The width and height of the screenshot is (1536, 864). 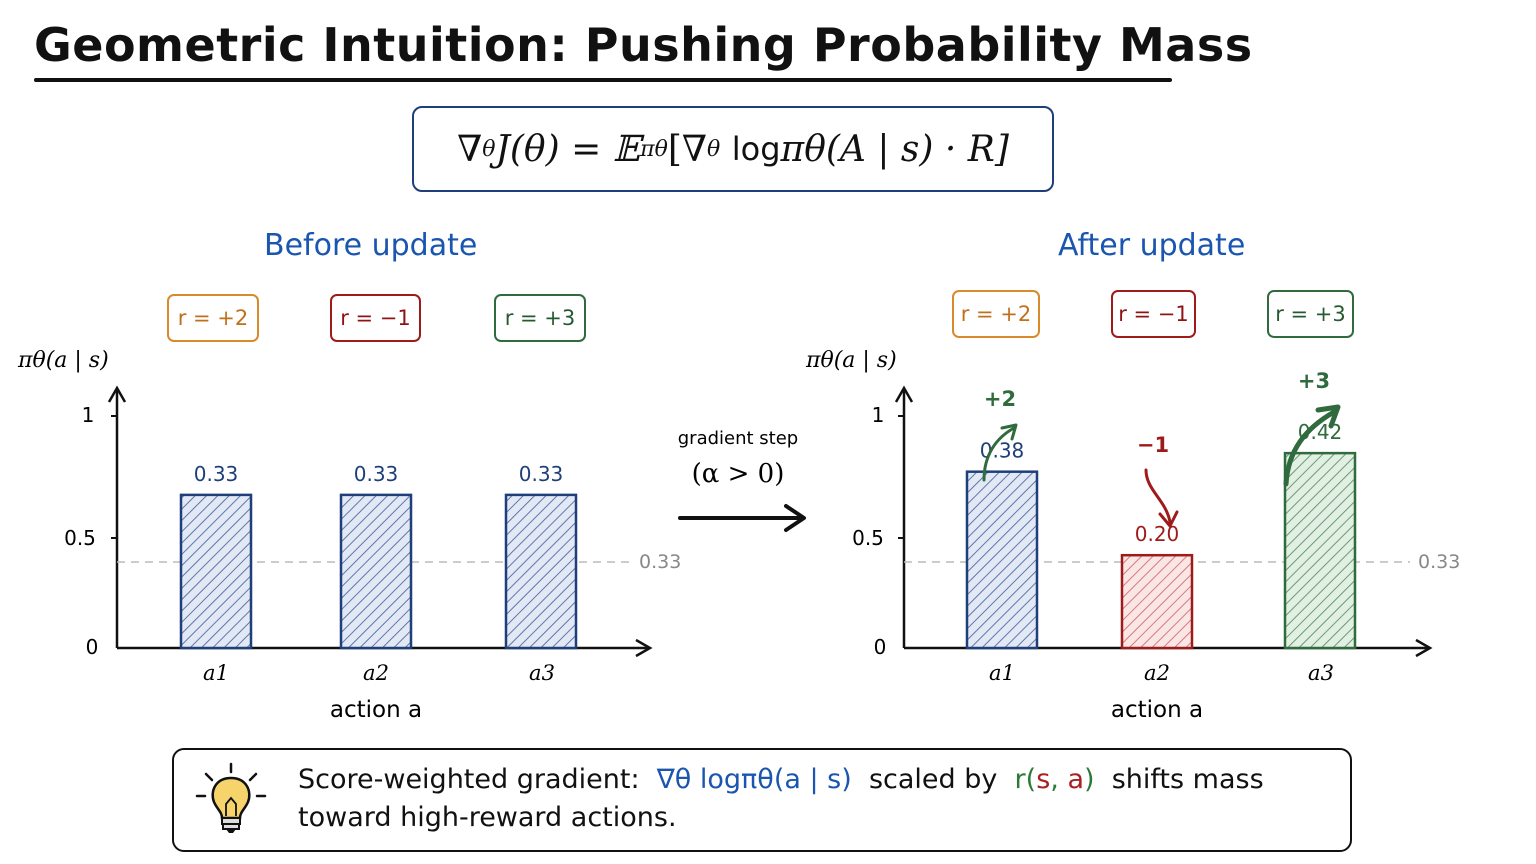 What do you see at coordinates (904, 394) in the screenshot?
I see `after-y-axis-arrowhead` at bounding box center [904, 394].